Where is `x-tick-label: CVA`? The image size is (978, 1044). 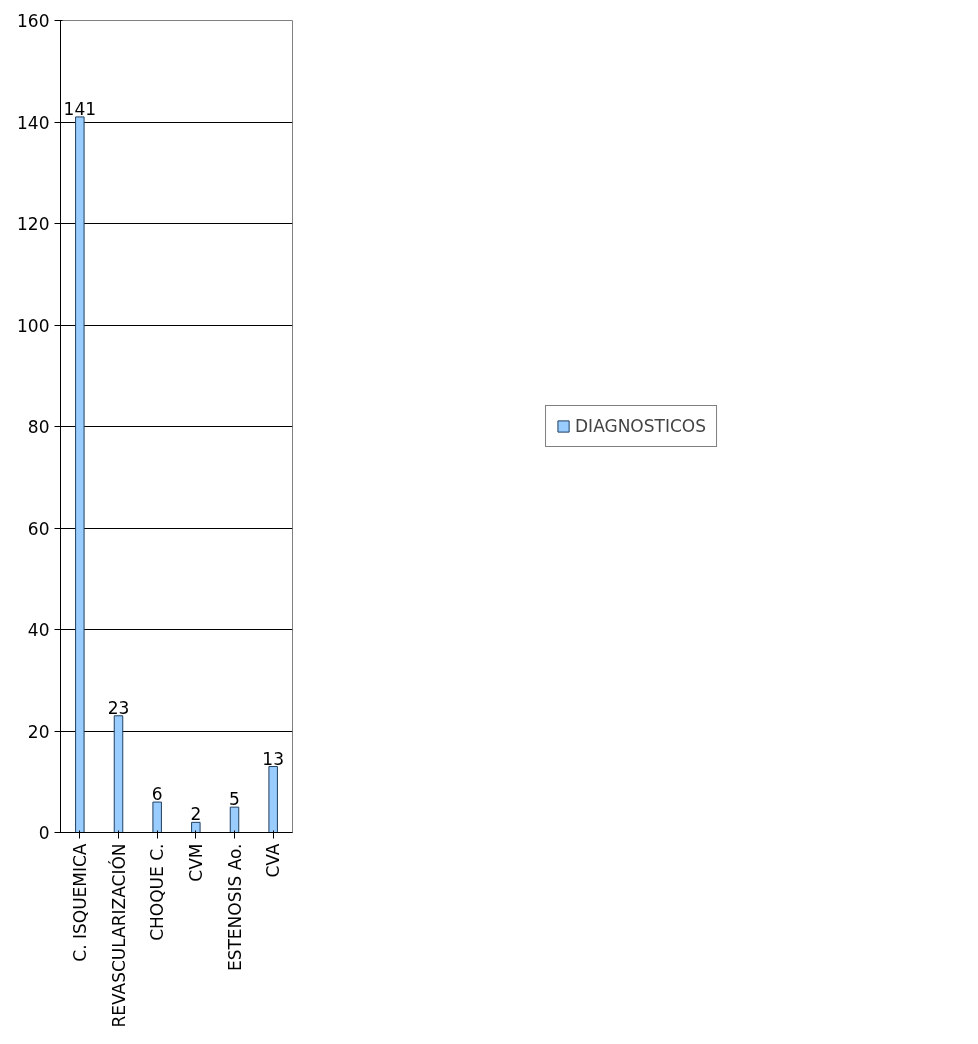
x-tick-label: CVA is located at coordinates (273, 860).